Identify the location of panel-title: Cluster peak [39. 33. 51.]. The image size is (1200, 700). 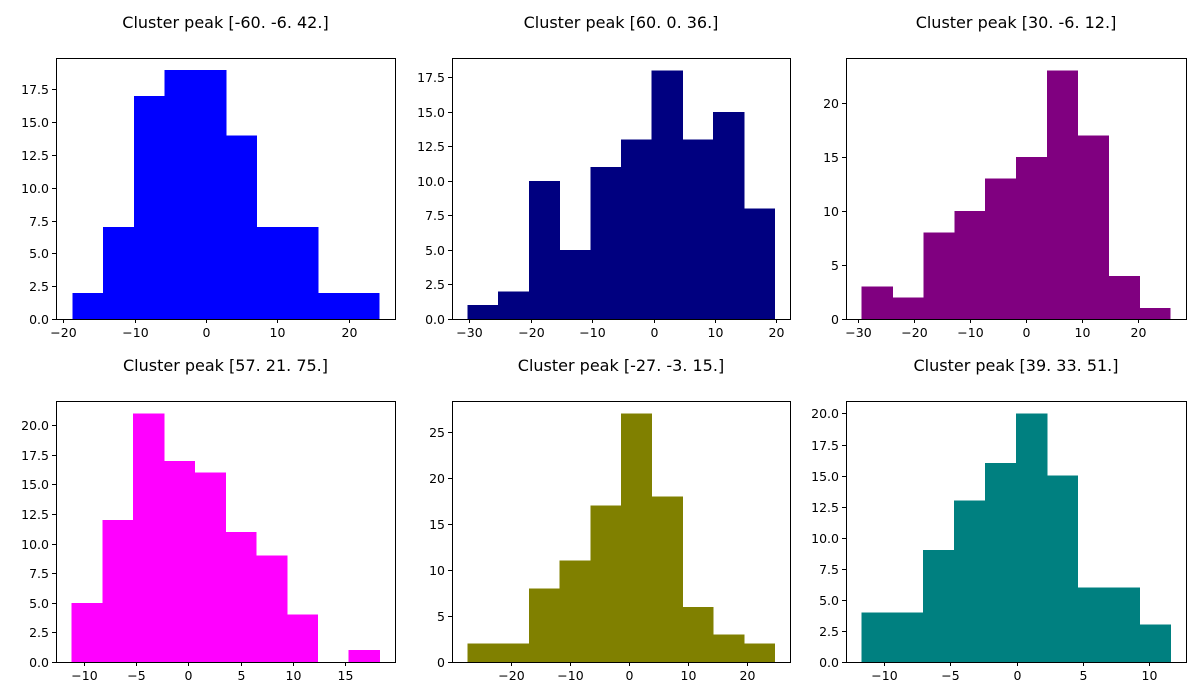
(1015, 365).